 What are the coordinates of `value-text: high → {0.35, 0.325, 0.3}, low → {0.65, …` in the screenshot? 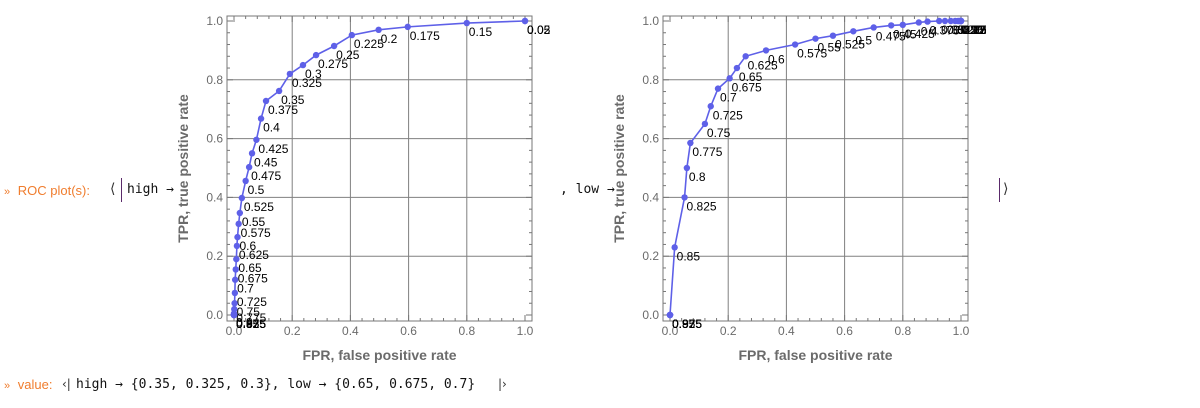 It's located at (276, 384).